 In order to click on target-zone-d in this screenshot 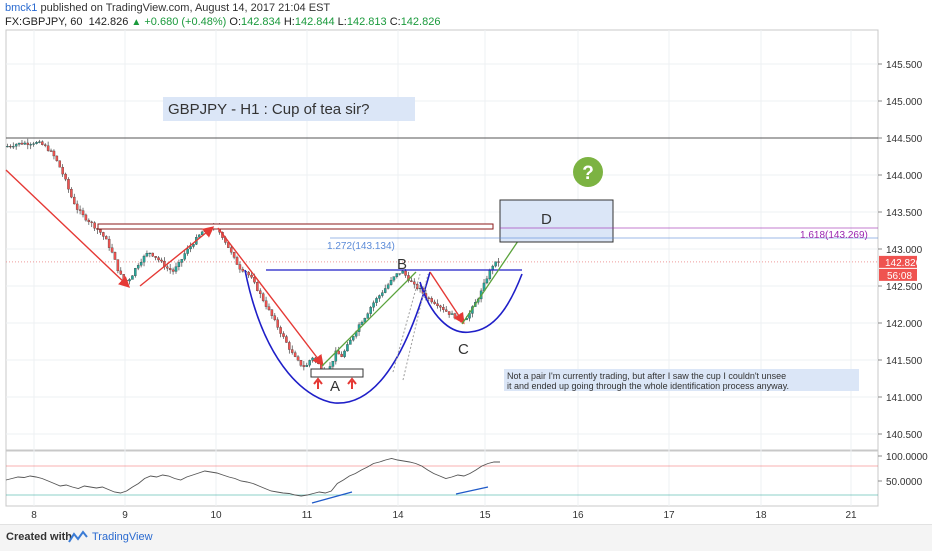, I will do `click(556, 221)`.